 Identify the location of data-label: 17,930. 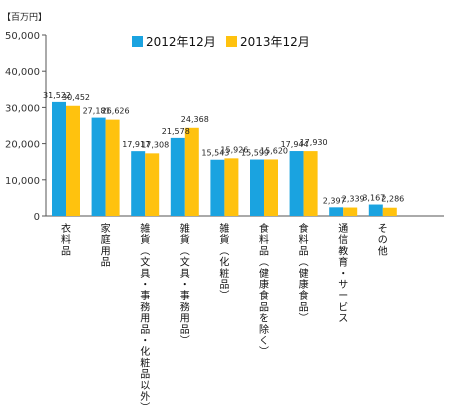
(314, 142).